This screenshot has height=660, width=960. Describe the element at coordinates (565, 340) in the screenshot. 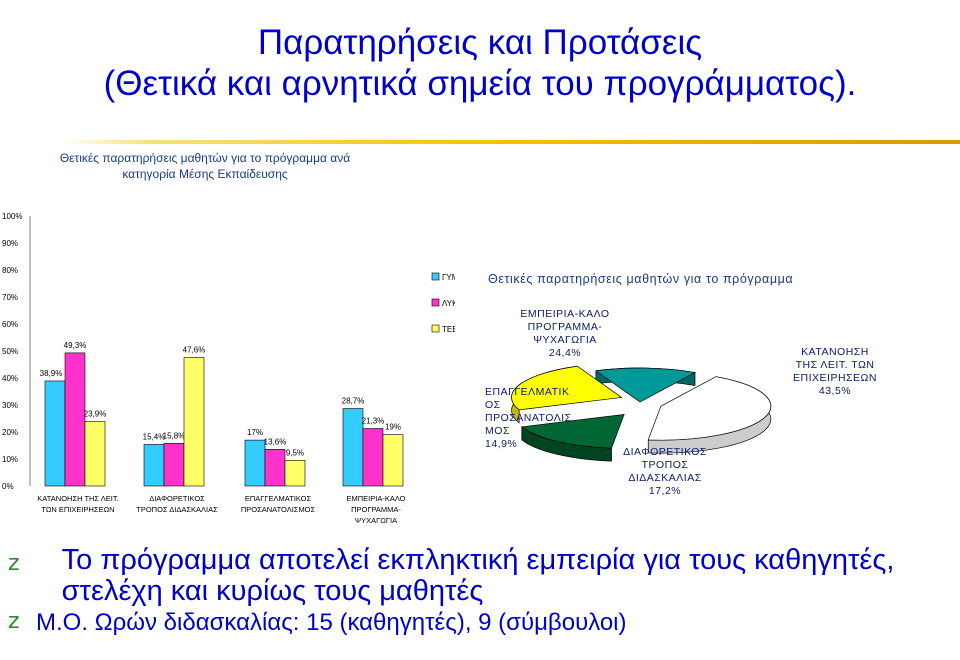

I see `pie-slice-label: ΨΥΧΑΓΩΓΙΑ` at that location.